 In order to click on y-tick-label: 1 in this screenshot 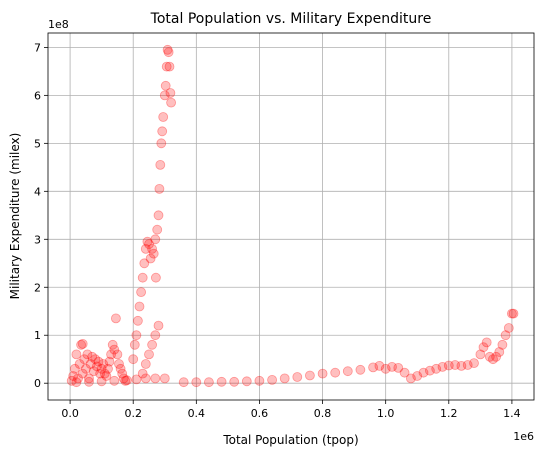, I will do `click(37, 335)`.